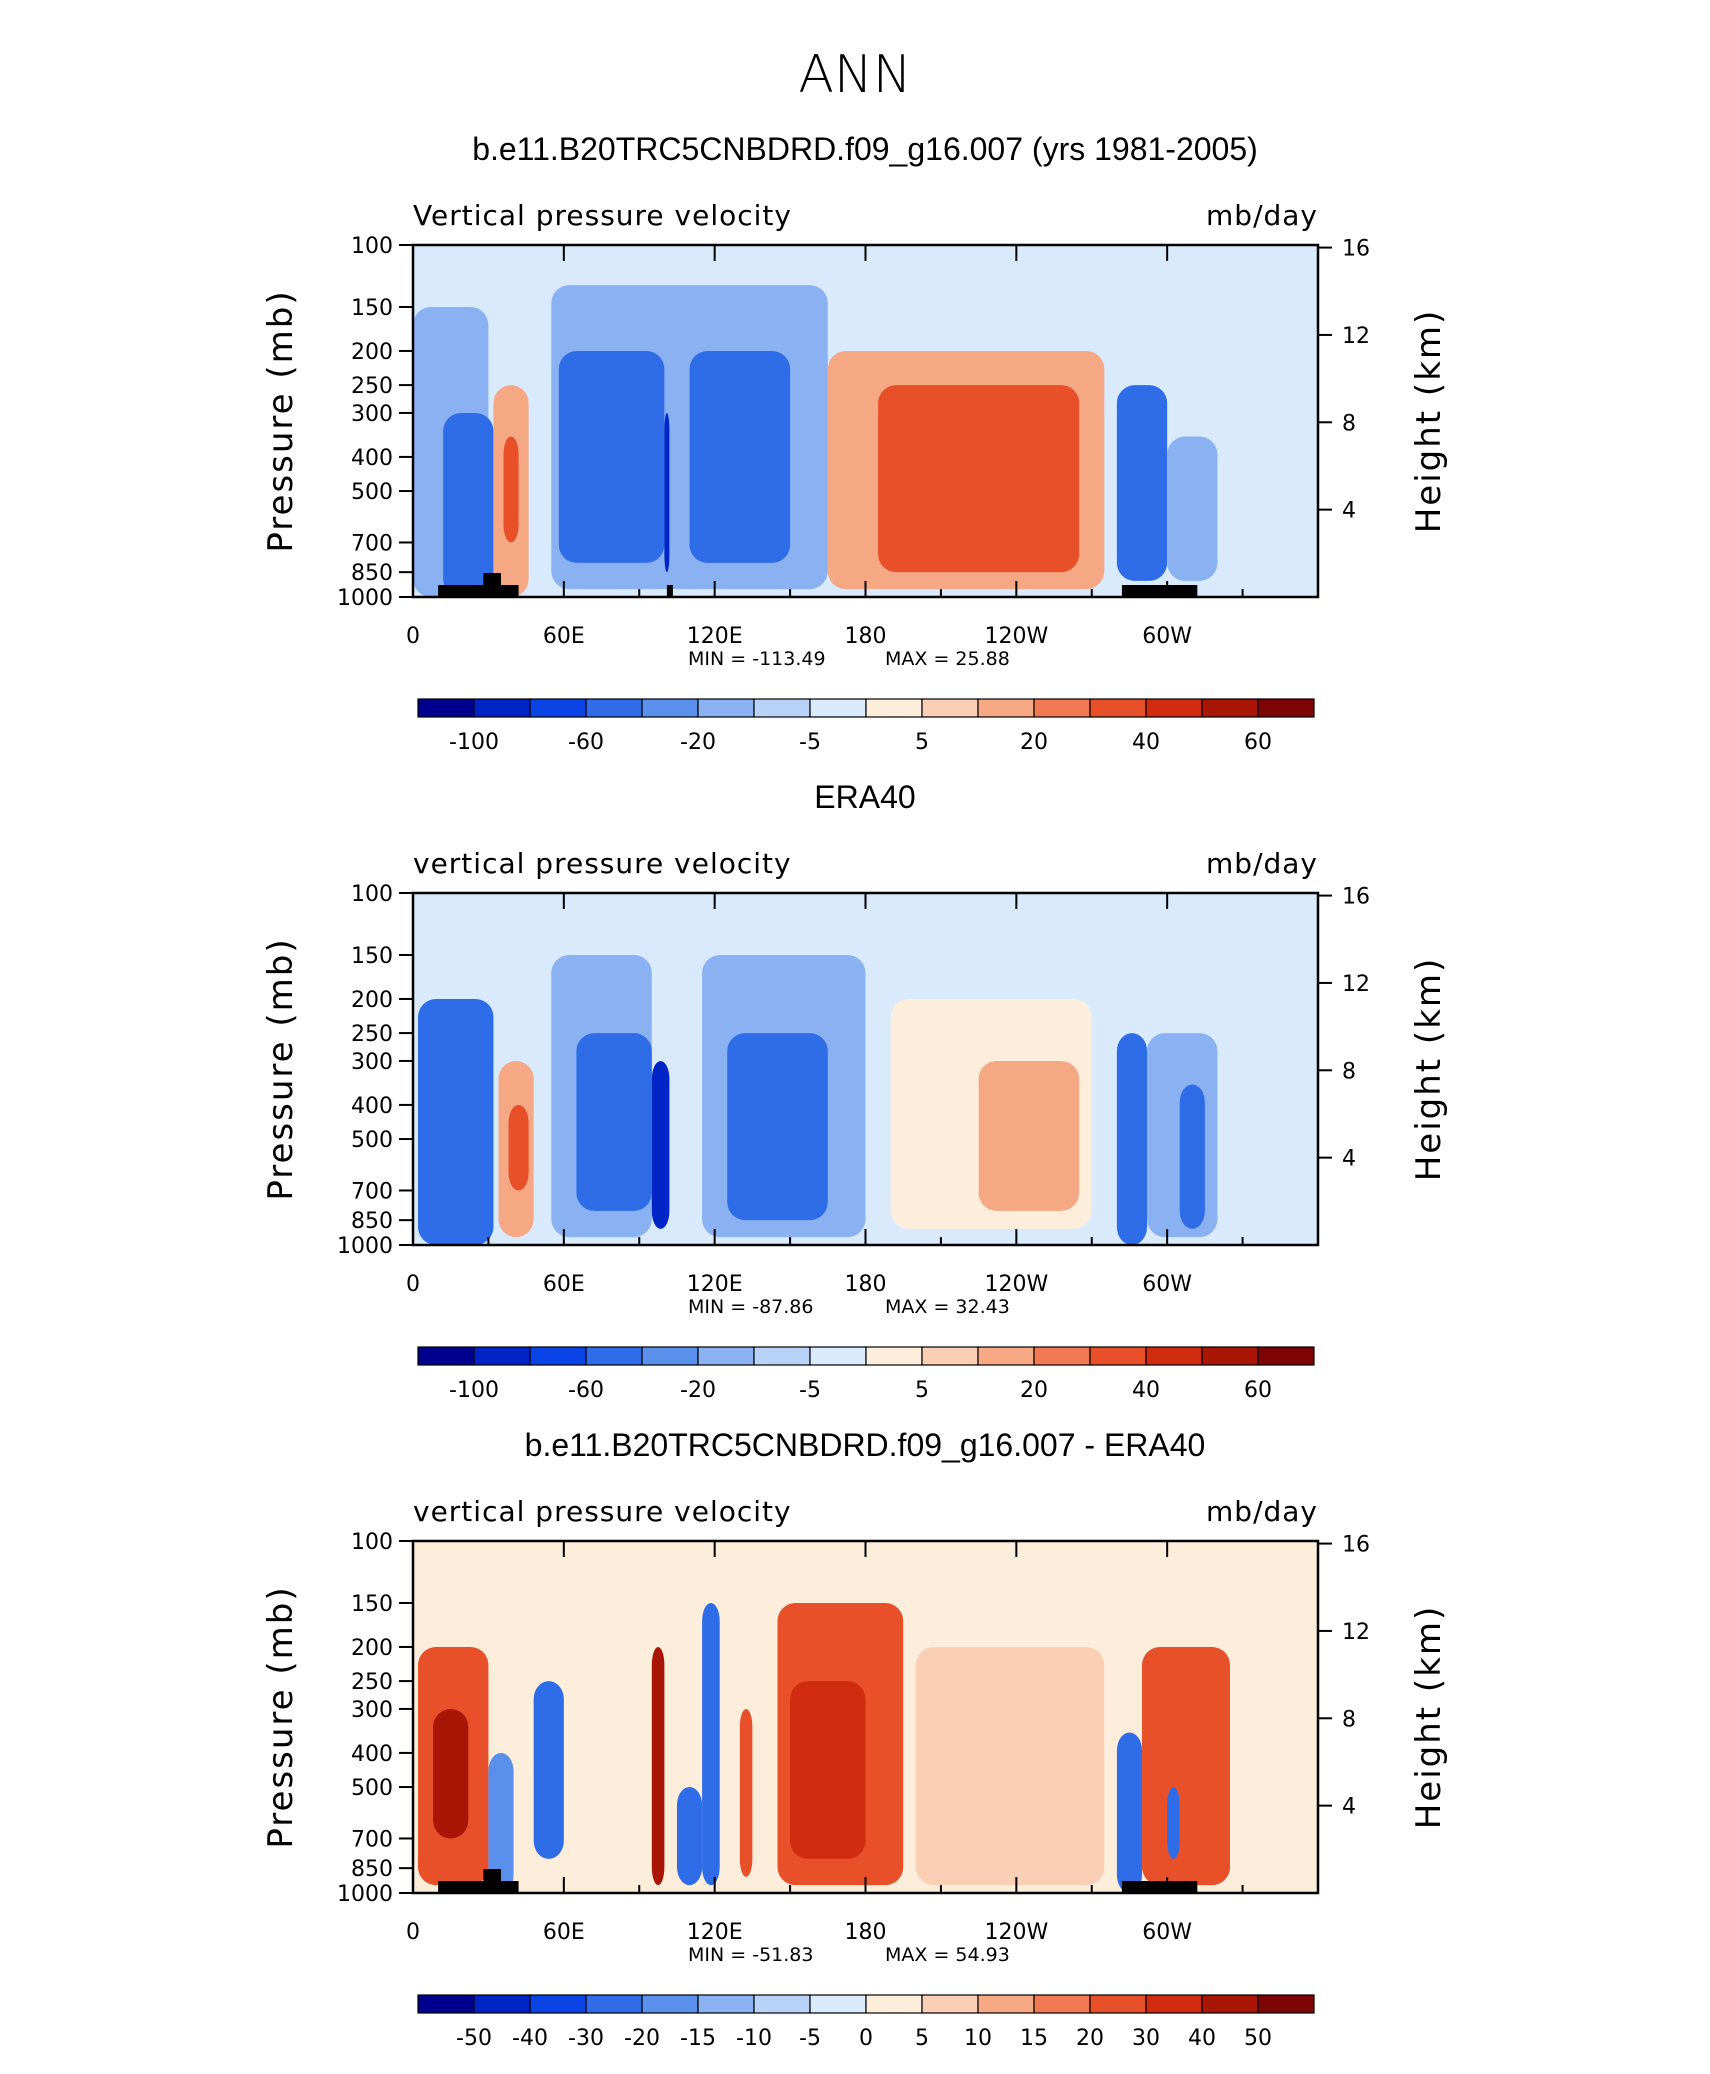 This screenshot has width=1710, height=2074. What do you see at coordinates (864, 797) in the screenshot?
I see `panel-title: ERA40` at bounding box center [864, 797].